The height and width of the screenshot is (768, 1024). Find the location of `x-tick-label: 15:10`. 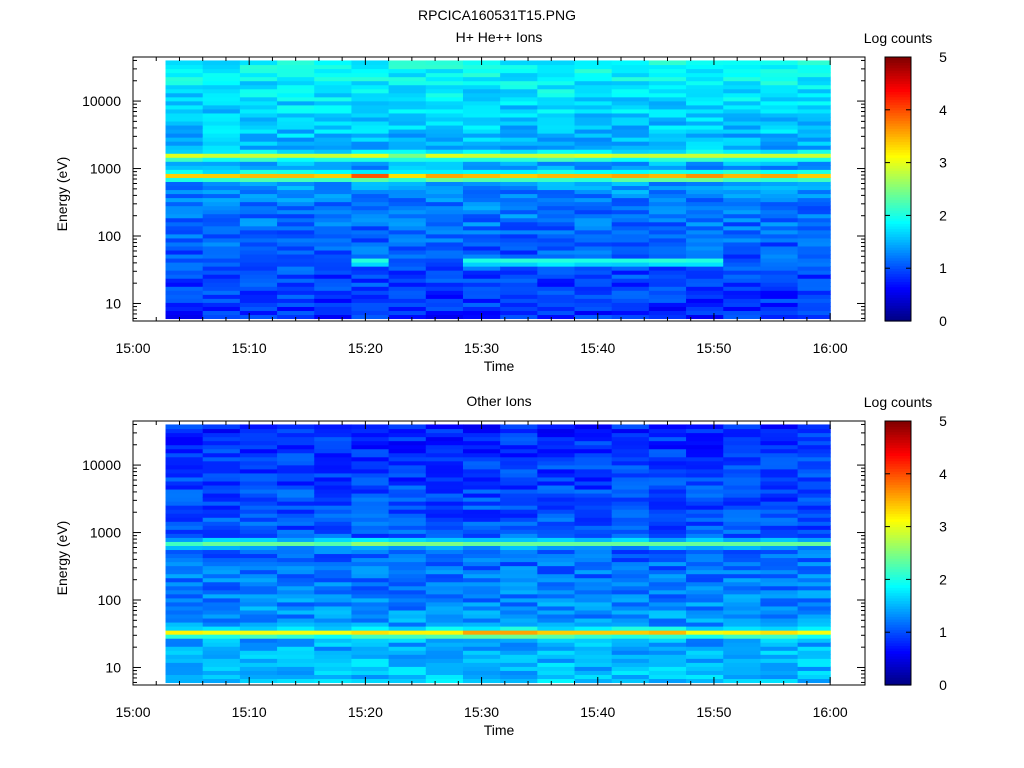

x-tick-label: 15:10 is located at coordinates (249, 348).